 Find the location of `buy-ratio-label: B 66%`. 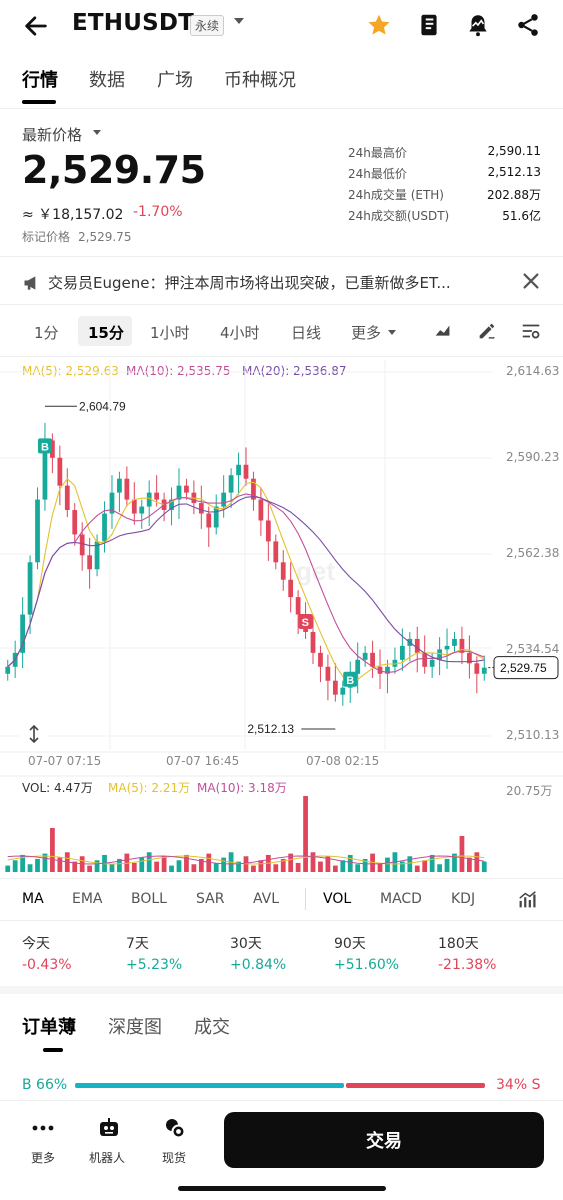

buy-ratio-label: B 66% is located at coordinates (45, 1085).